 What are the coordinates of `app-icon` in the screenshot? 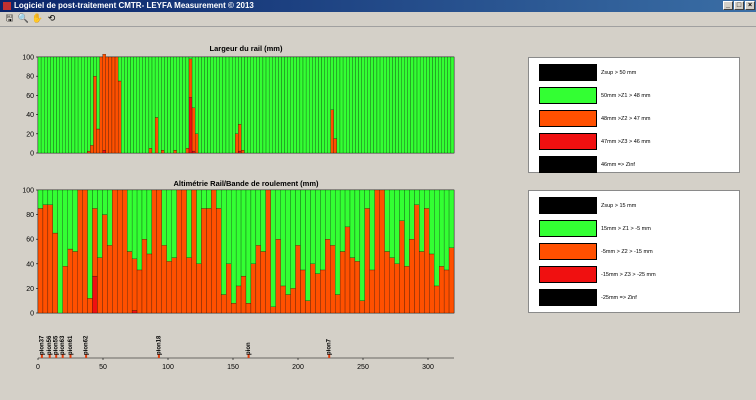 It's located at (7, 6).